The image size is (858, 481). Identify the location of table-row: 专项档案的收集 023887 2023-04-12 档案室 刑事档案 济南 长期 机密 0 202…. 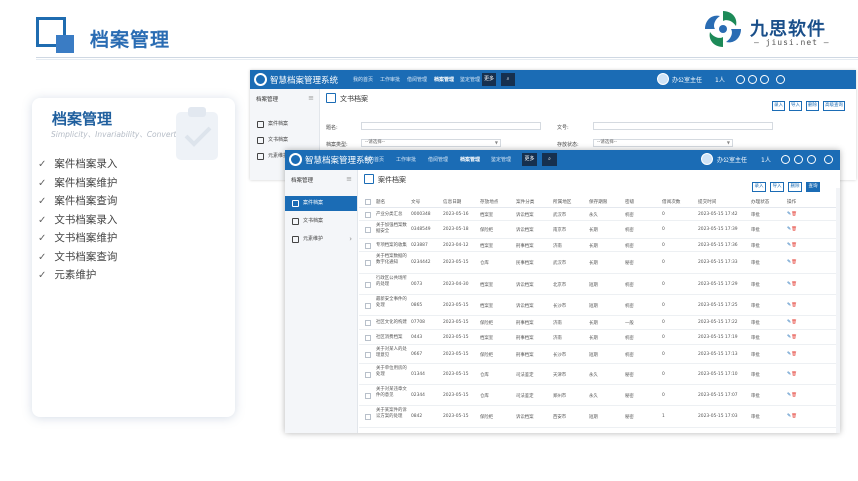
(599, 245).